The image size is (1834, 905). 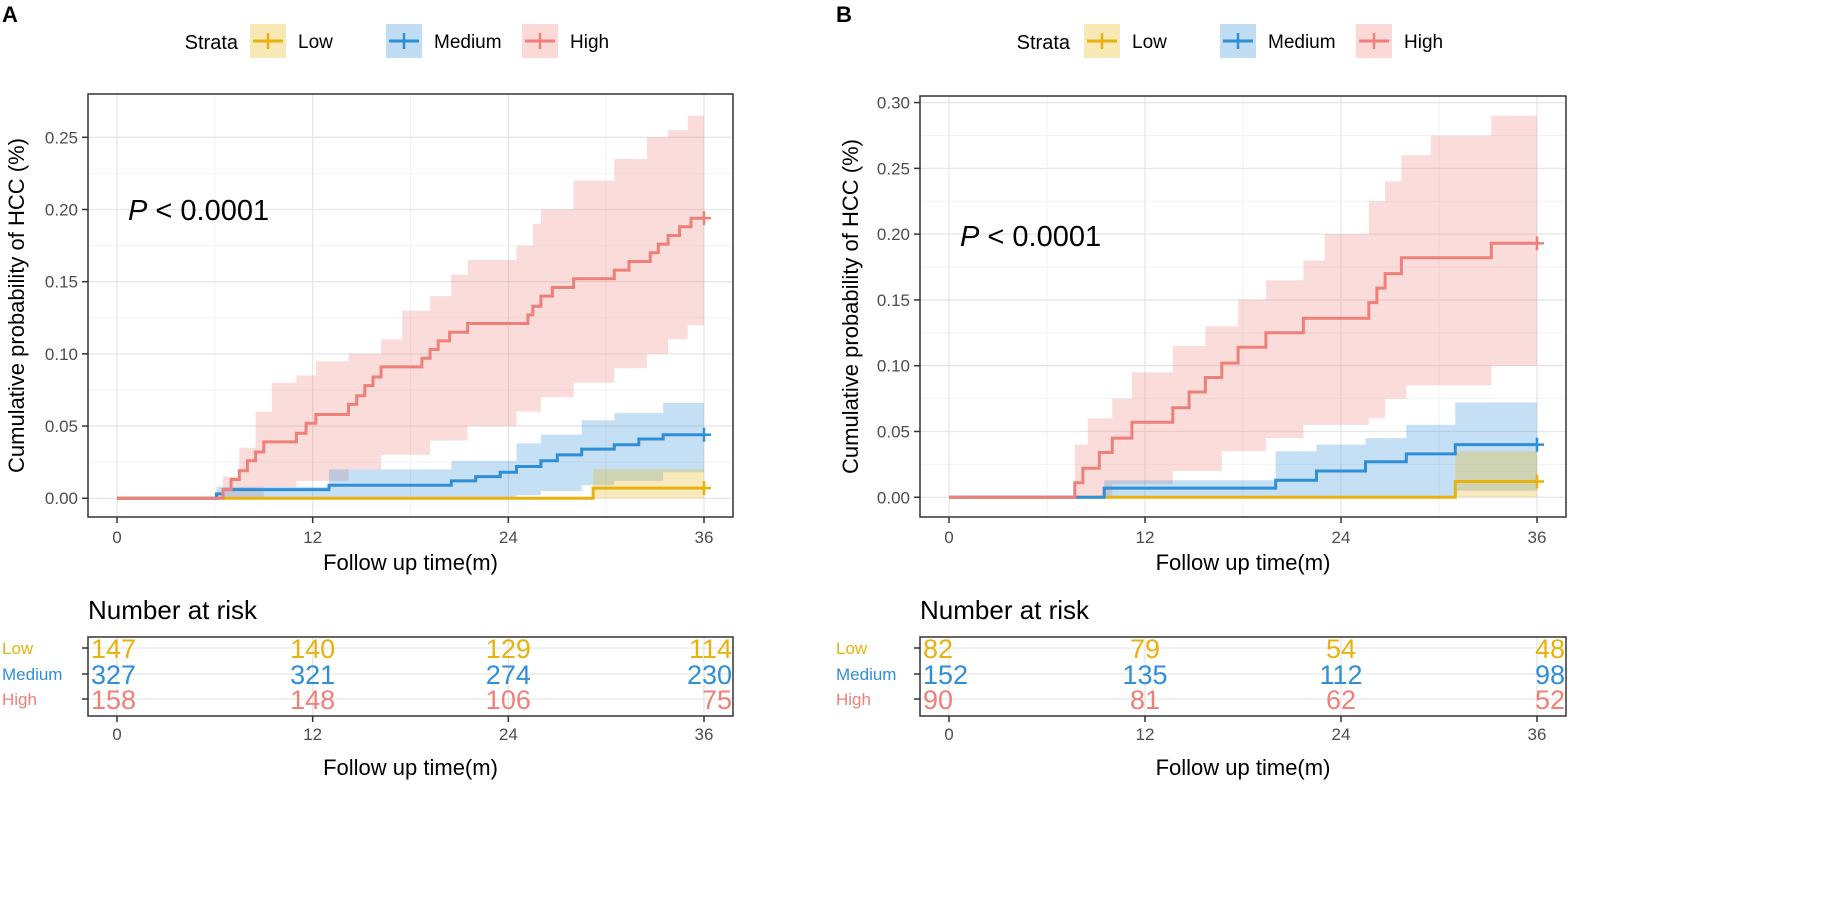 What do you see at coordinates (315, 42) in the screenshot?
I see `legend-label-low: Low` at bounding box center [315, 42].